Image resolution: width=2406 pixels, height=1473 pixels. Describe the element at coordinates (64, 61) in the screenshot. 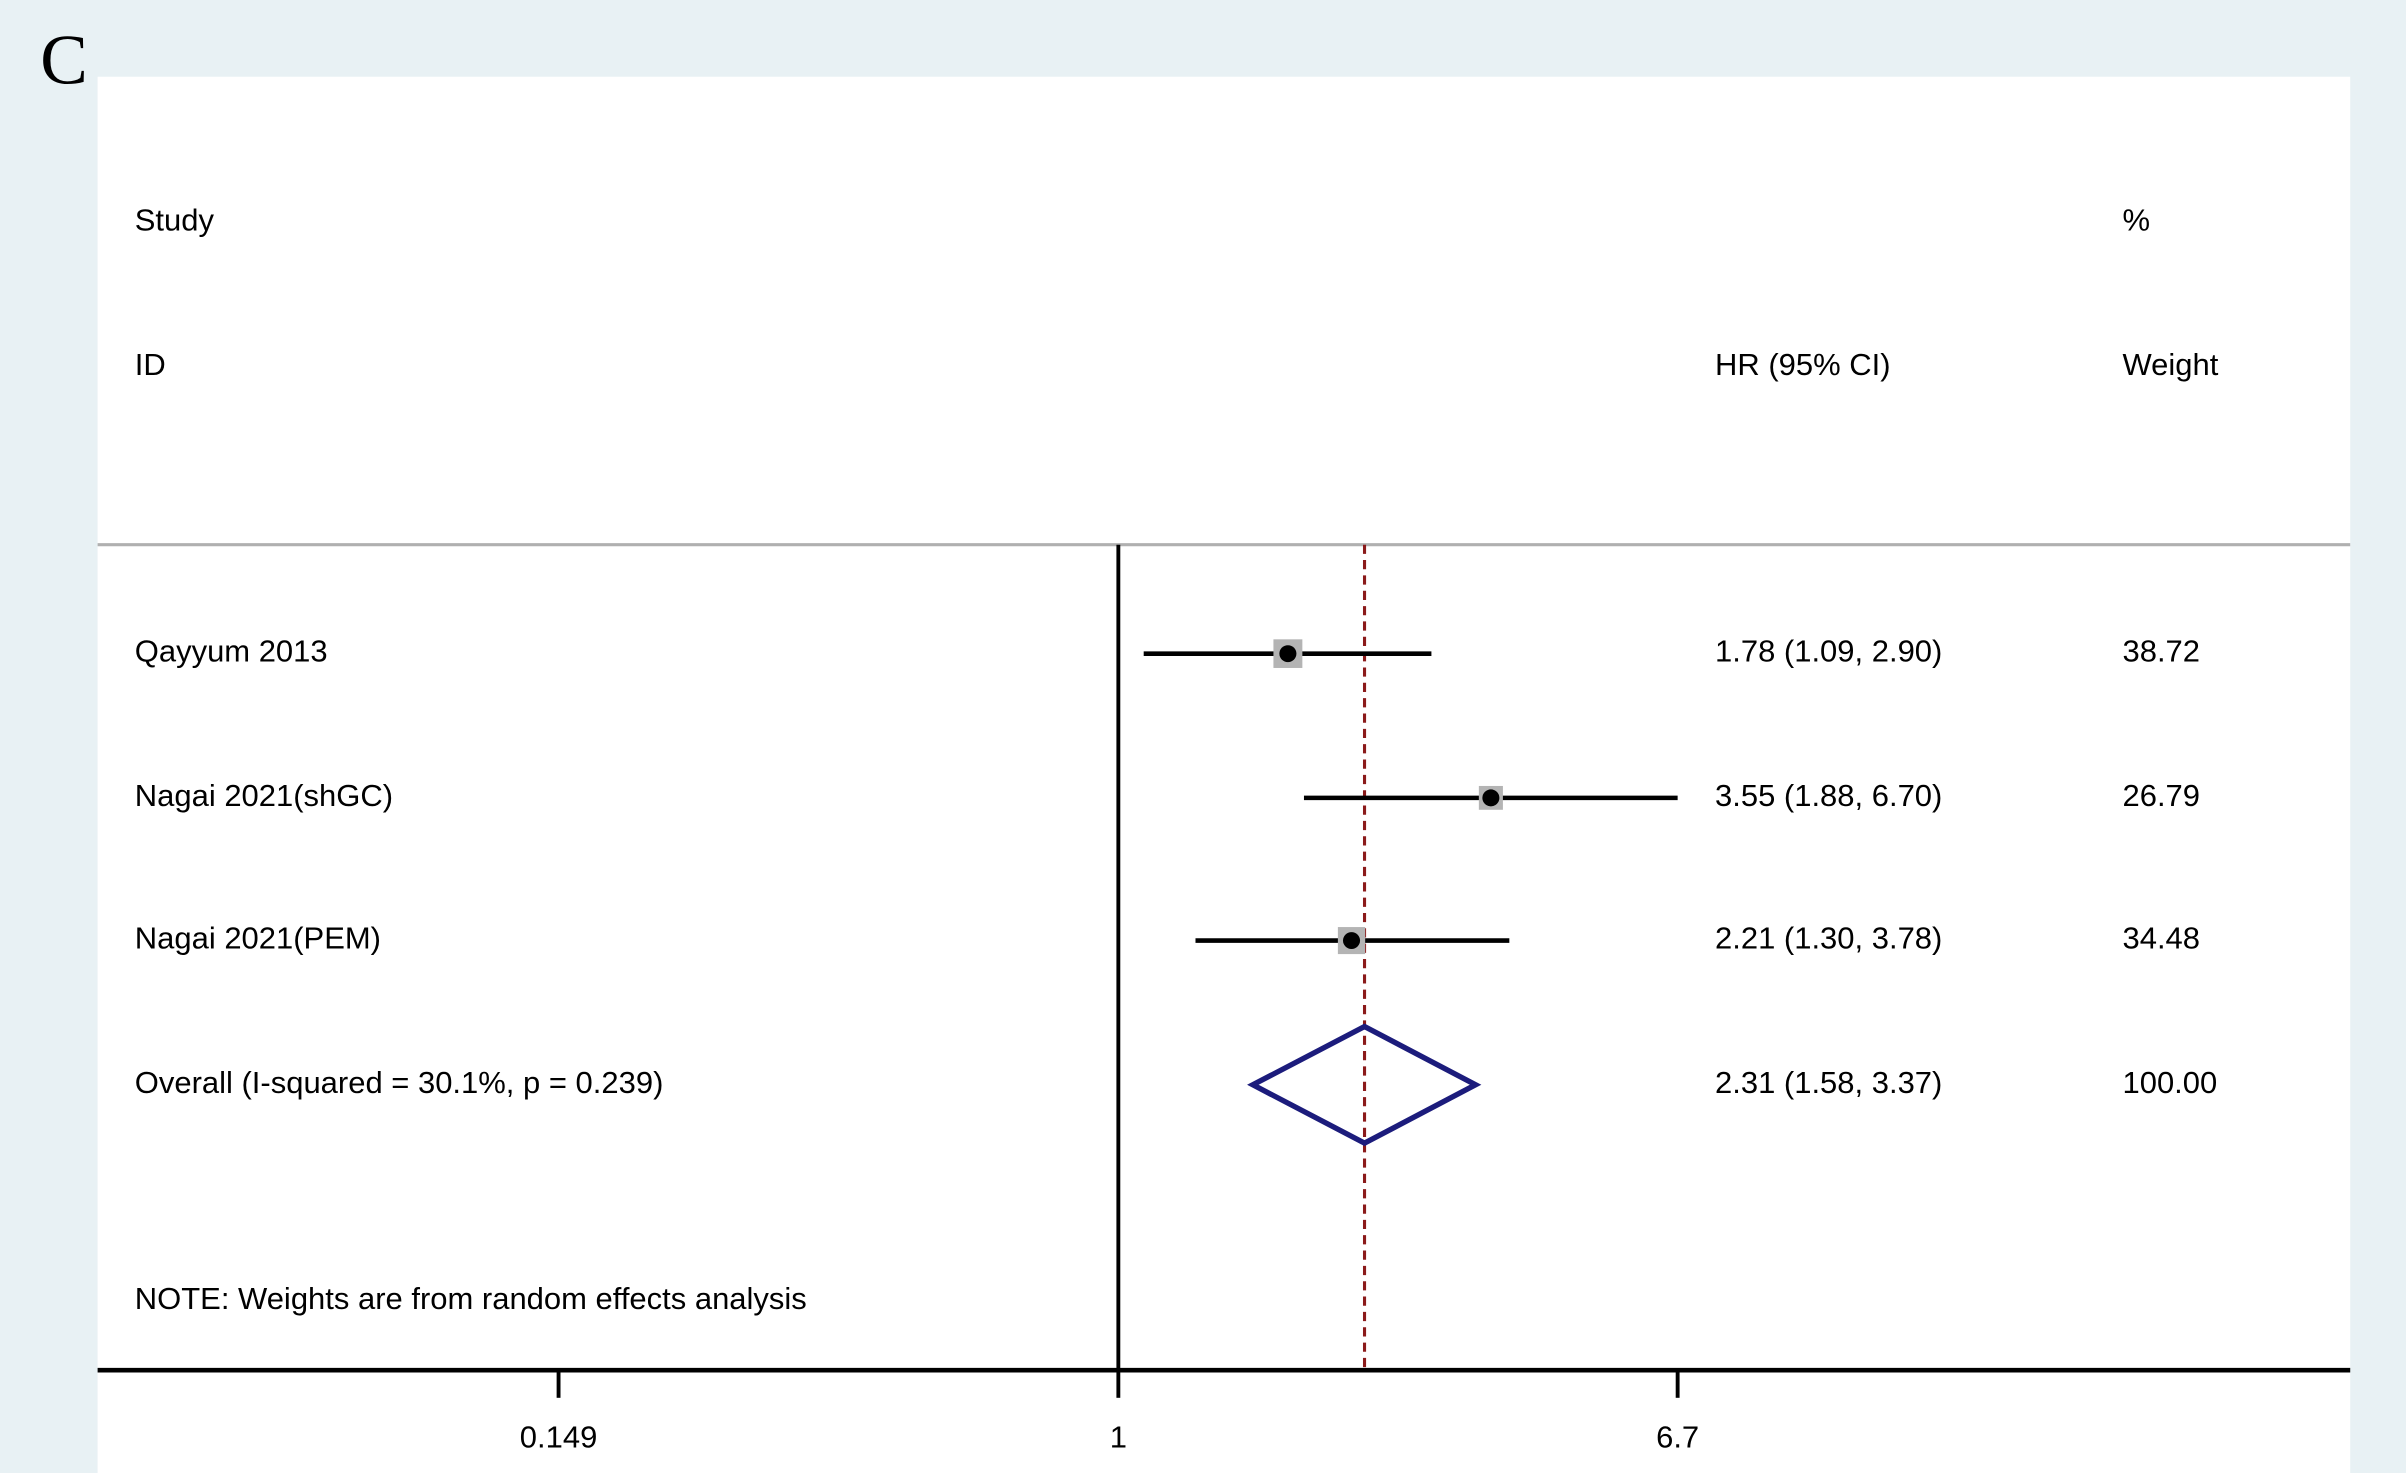

I see `panel-label: C` at that location.